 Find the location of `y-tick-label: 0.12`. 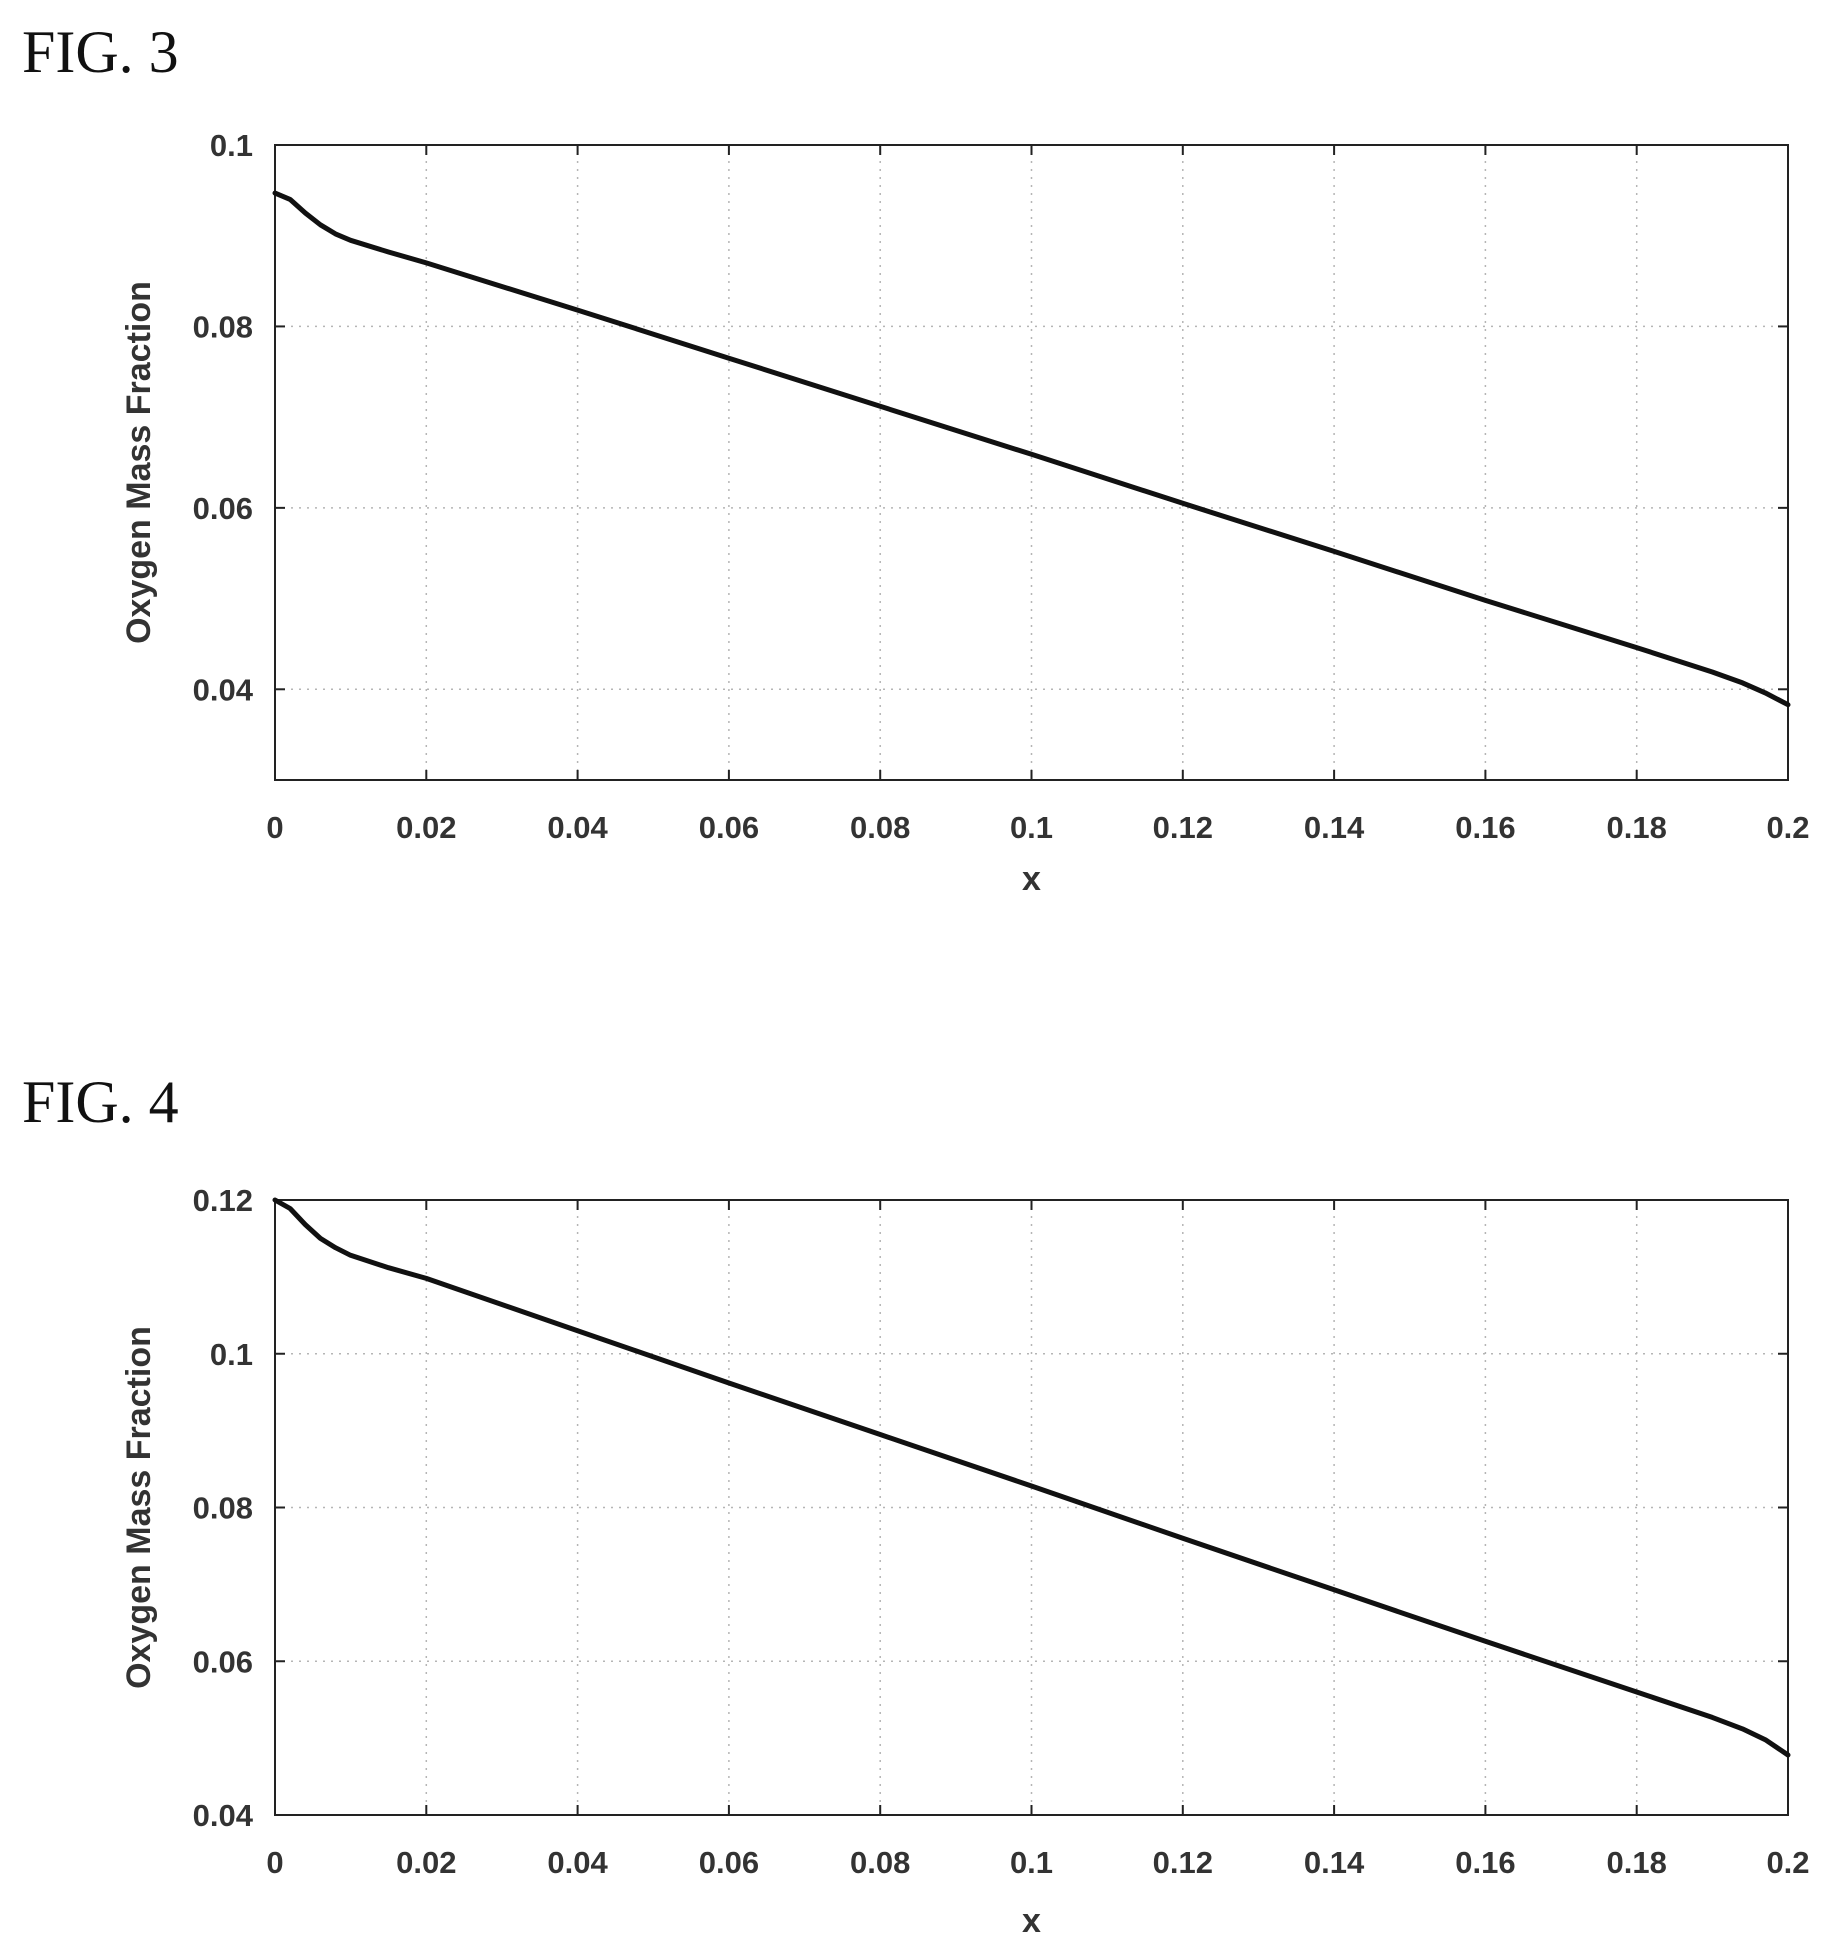

y-tick-label: 0.12 is located at coordinates (223, 1200).